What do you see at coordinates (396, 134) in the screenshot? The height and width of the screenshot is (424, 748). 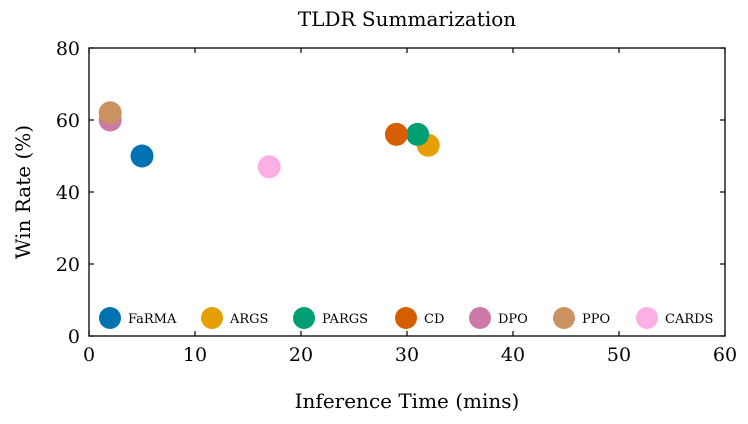 I see `data-point-cd` at bounding box center [396, 134].